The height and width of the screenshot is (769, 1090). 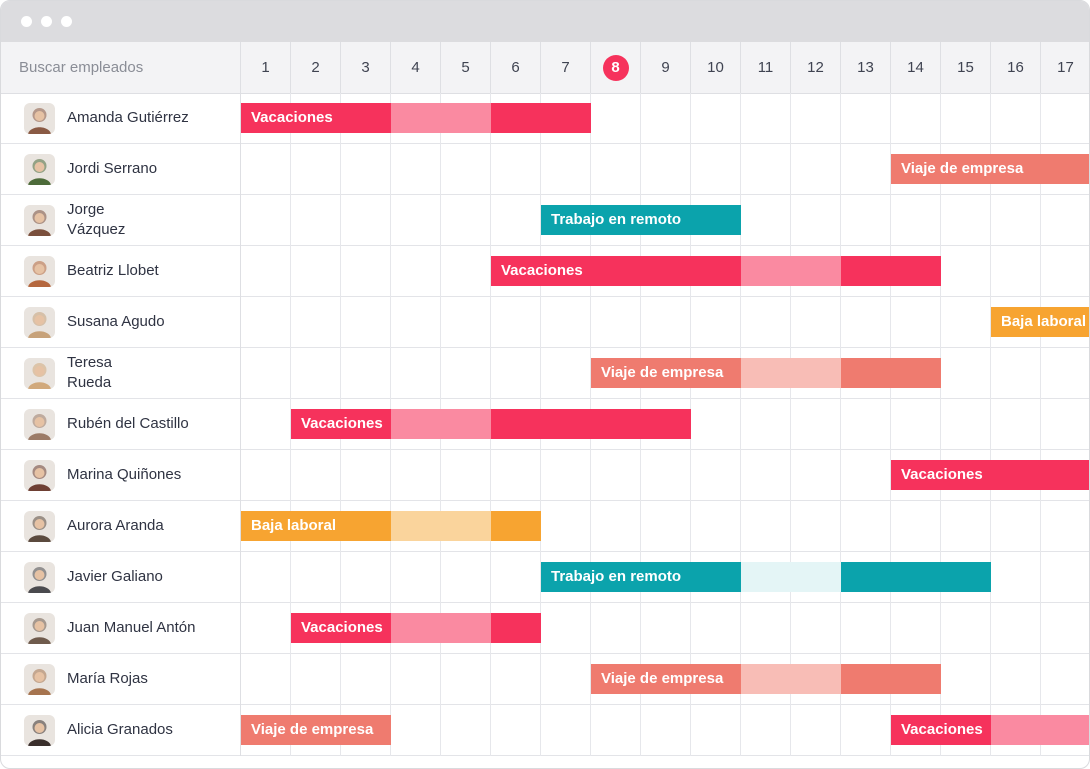 I want to click on day-header-13: 13, so click(x=865, y=67).